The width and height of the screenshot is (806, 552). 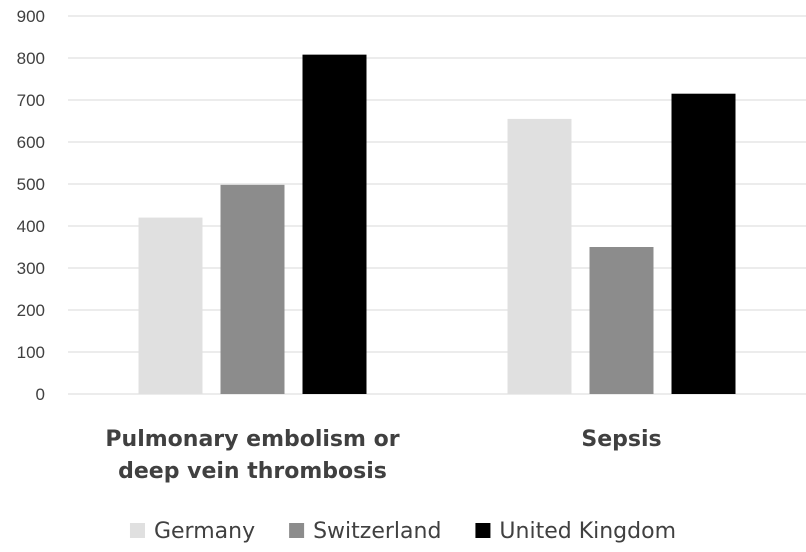 I want to click on y-tick-label: 800, so click(x=31, y=58).